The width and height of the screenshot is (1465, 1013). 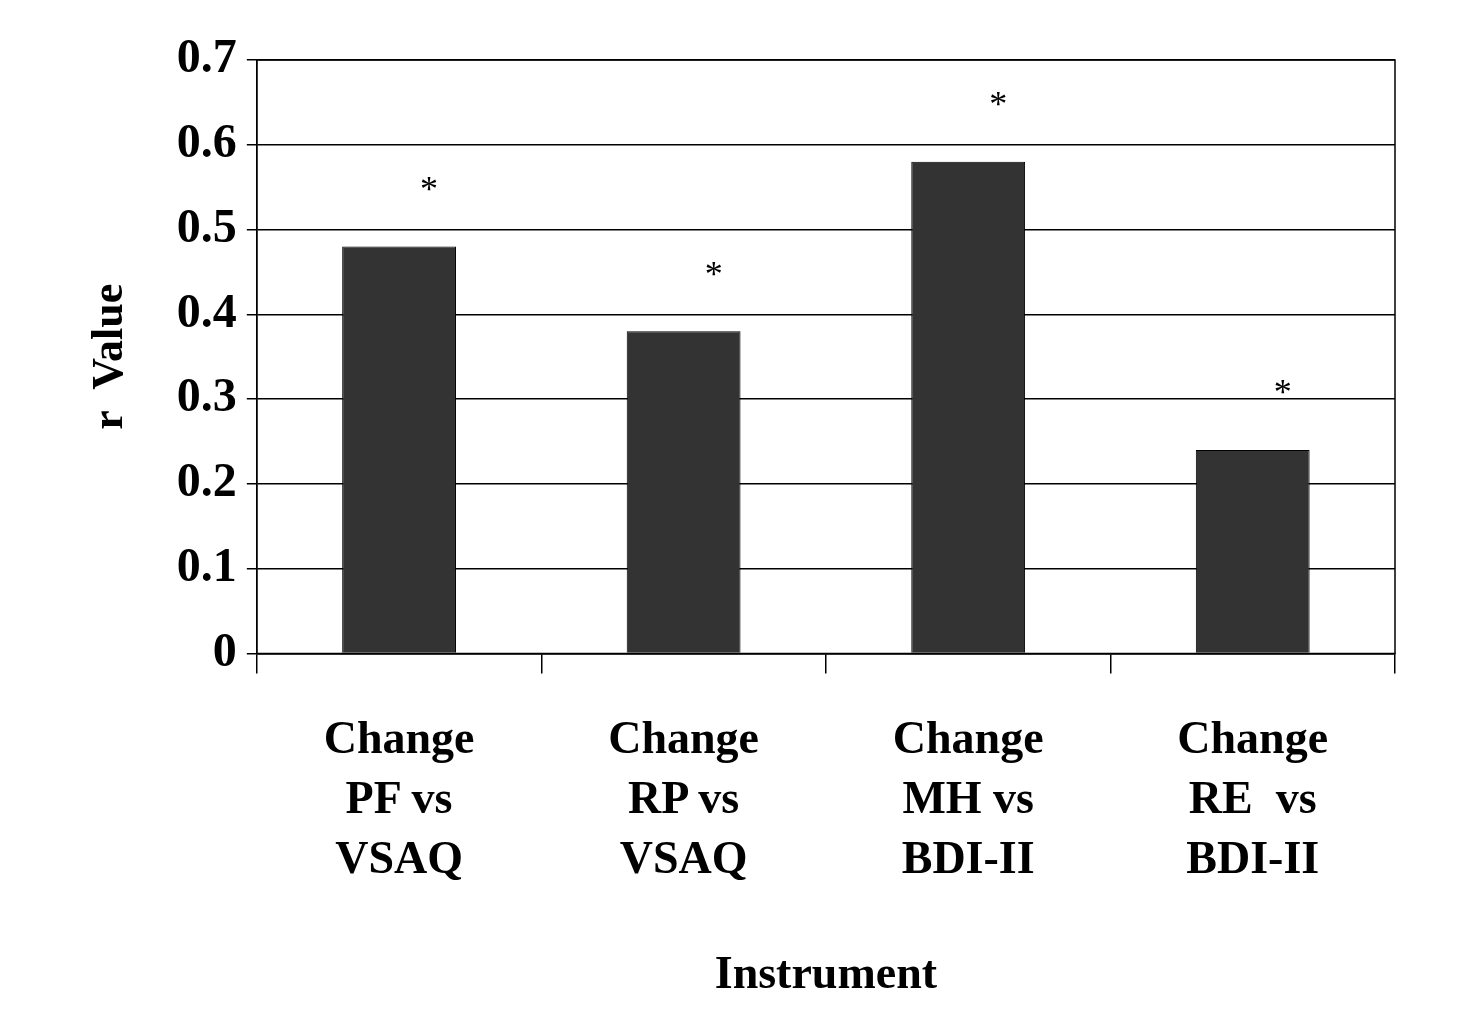 What do you see at coordinates (399, 797) in the screenshot?
I see `x-tick-label: Change PF vs VSAQ` at bounding box center [399, 797].